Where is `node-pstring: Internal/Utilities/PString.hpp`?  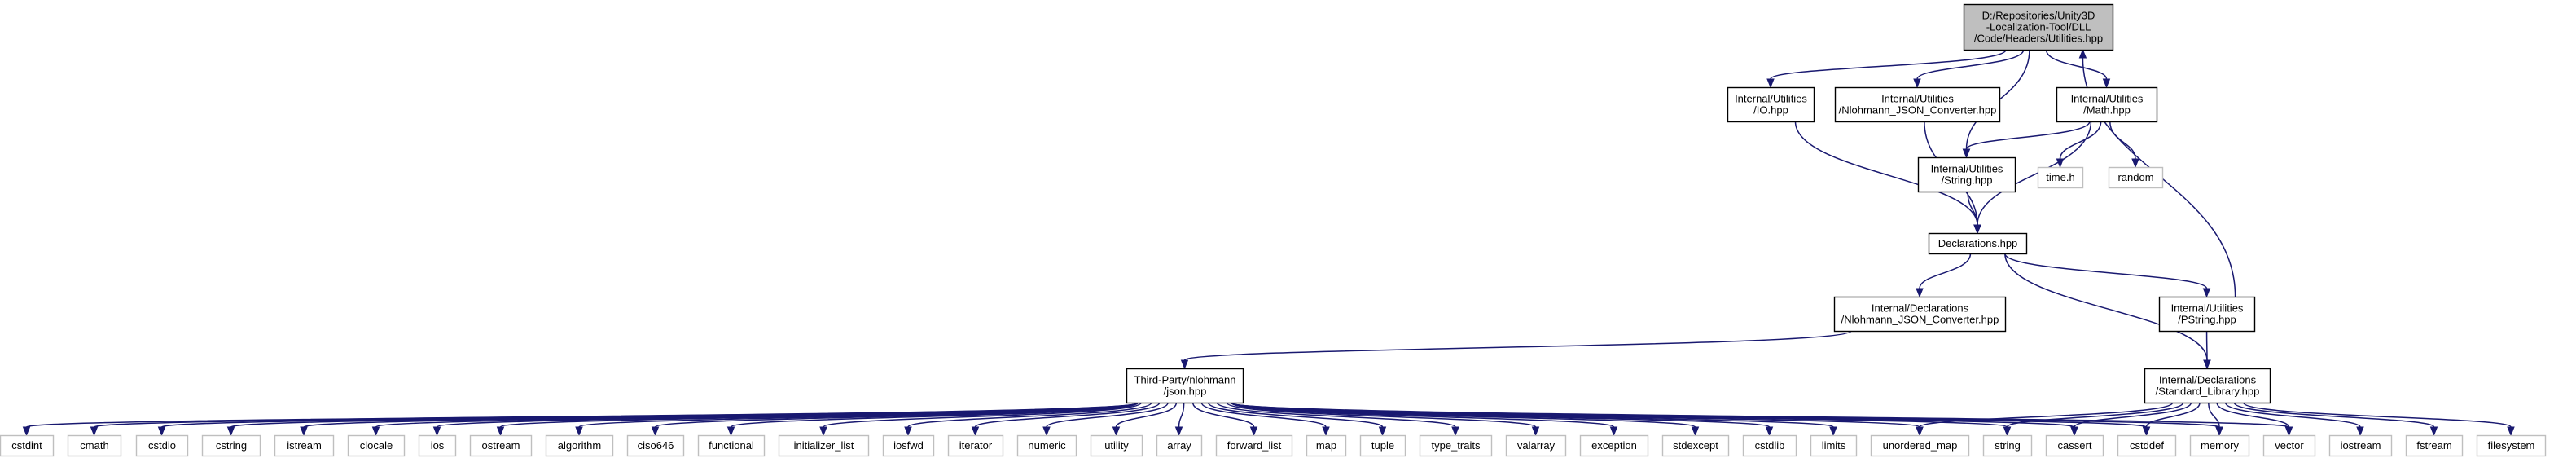 node-pstring: Internal/Utilities/PString.hpp is located at coordinates (2207, 314).